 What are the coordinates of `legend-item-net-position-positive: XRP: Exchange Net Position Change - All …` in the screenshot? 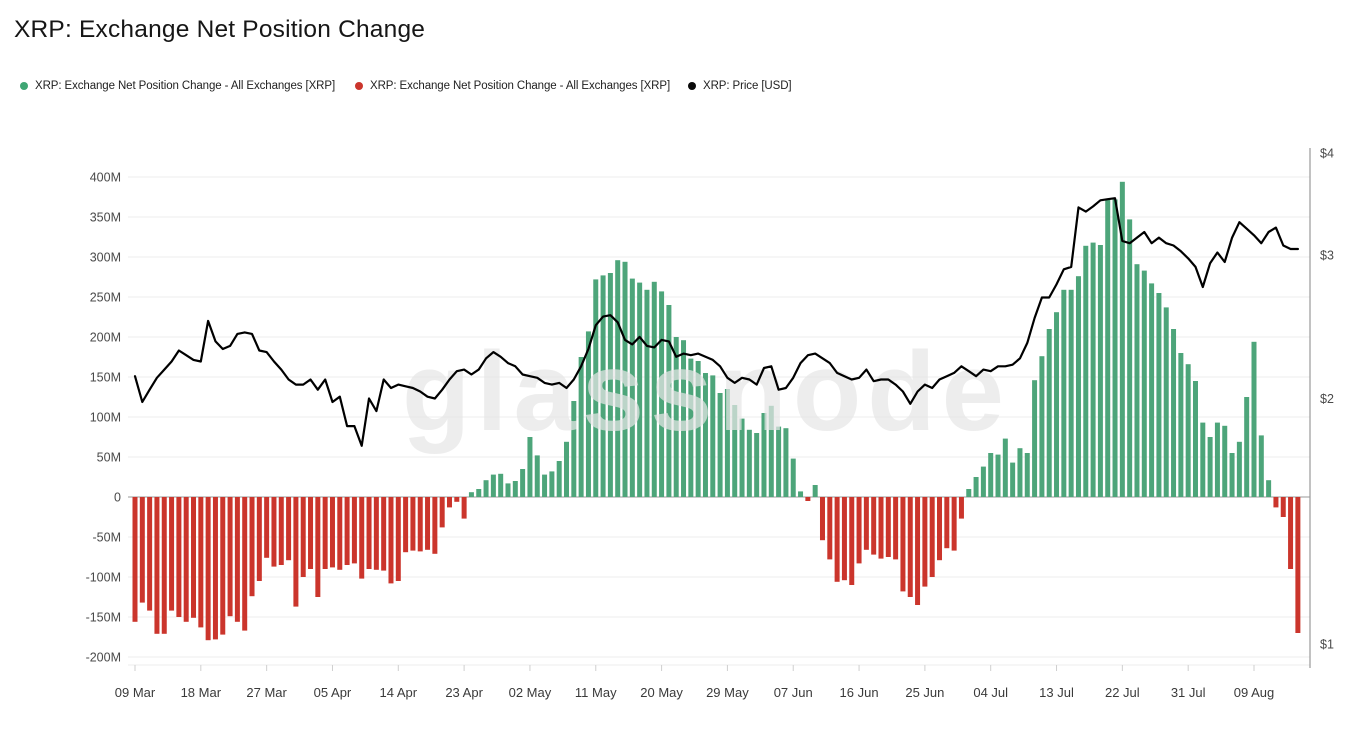 It's located at (177, 85).